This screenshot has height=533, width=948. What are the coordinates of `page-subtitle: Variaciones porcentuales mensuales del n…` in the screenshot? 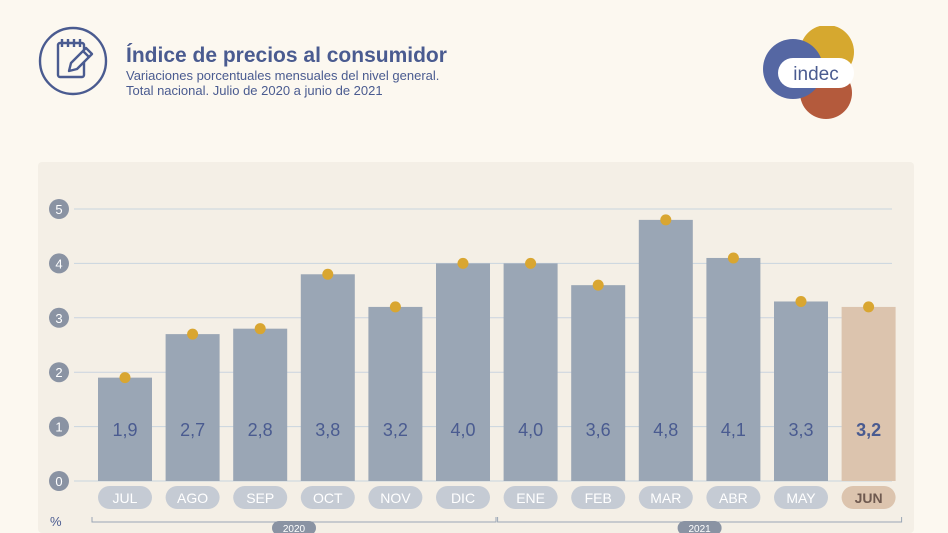 It's located at (282, 83).